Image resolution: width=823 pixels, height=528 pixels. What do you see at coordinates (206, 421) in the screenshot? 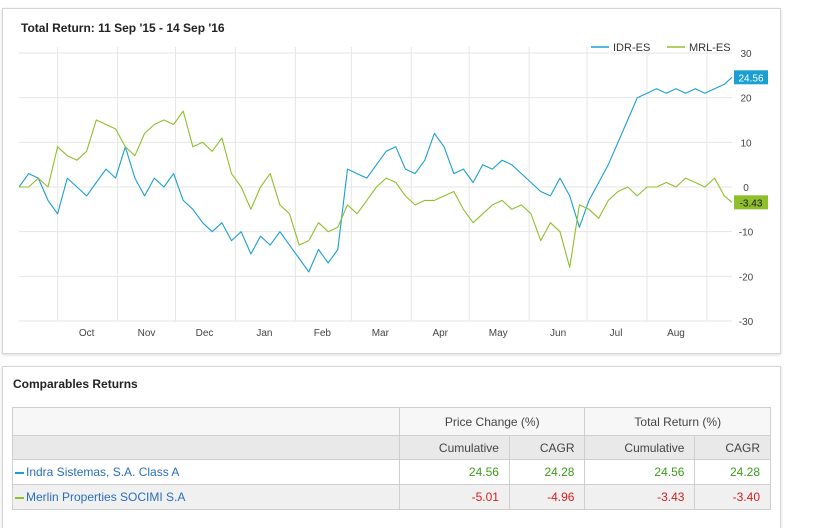
I see `name-header-blank` at bounding box center [206, 421].